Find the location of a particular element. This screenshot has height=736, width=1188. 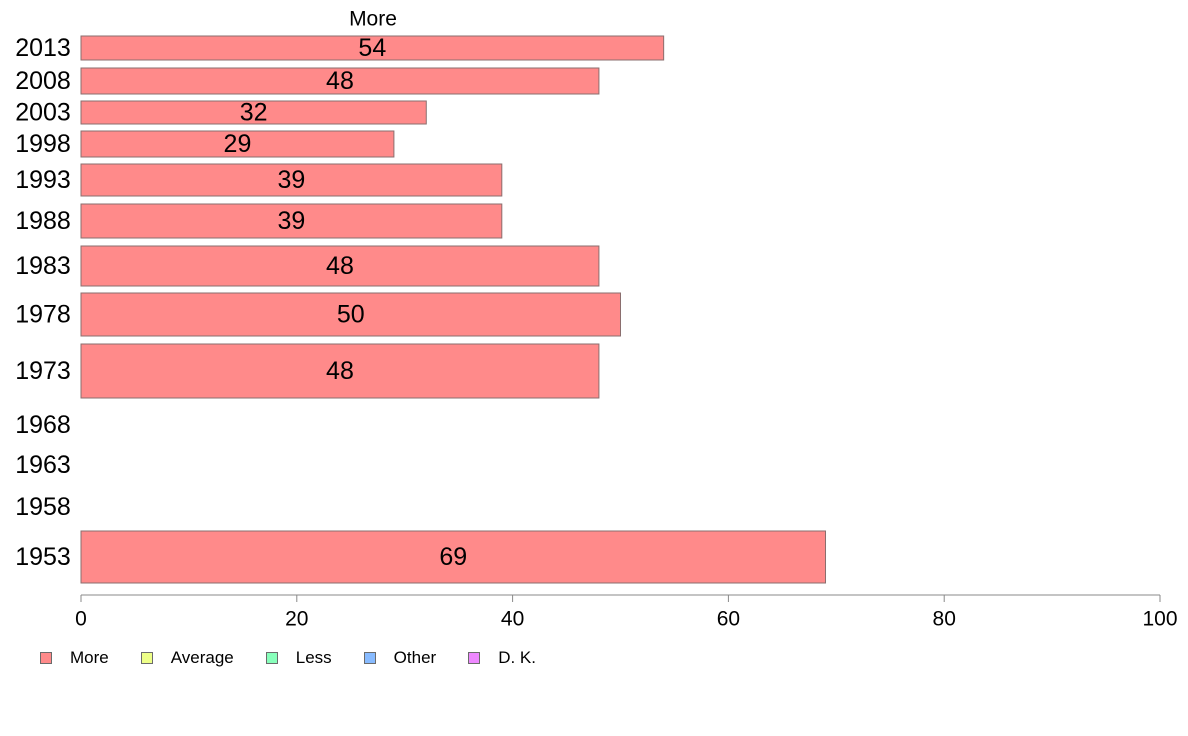

legend-item-more: More is located at coordinates (74, 658).